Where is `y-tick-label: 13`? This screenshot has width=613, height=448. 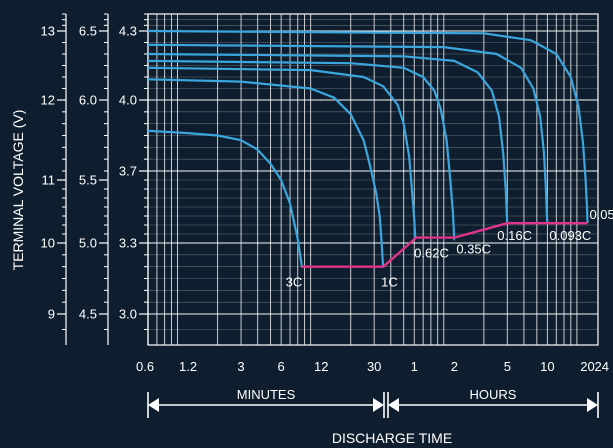
y-tick-label: 13 is located at coordinates (48, 31).